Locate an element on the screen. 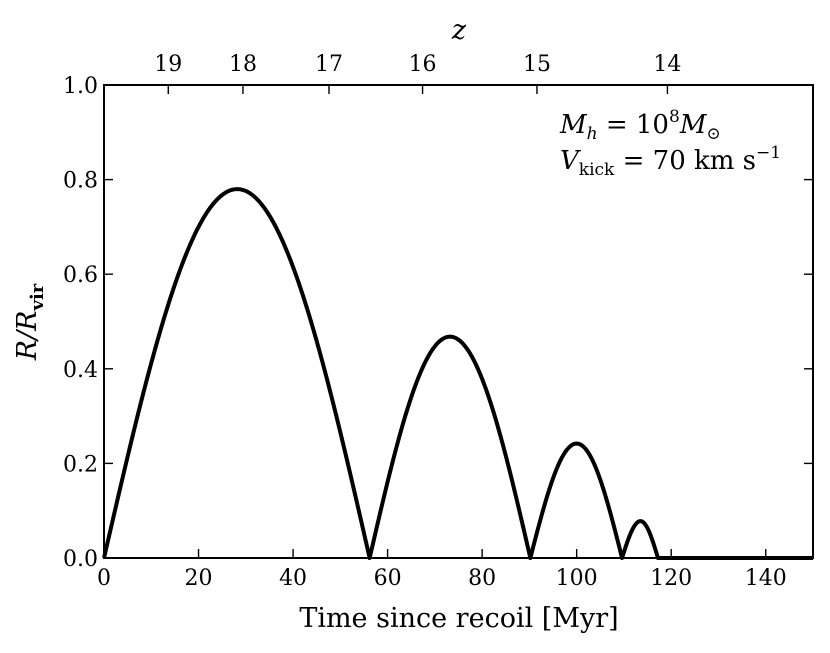 This screenshot has width=830, height=653. annotation-mass-rhs: M is located at coordinates (693, 125).